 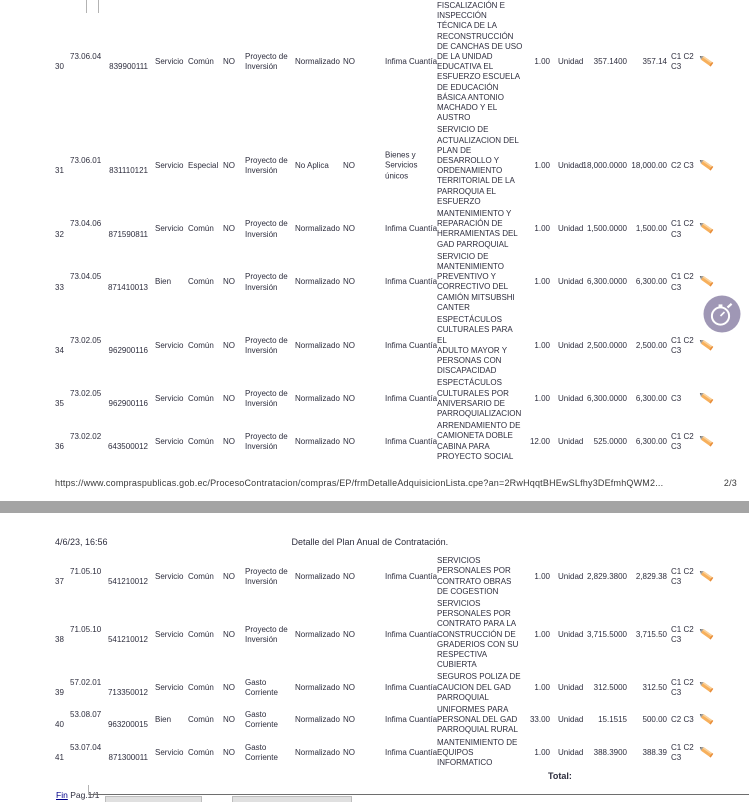 What do you see at coordinates (101, 582) in the screenshot?
I see `row-number-line: 37 541210012` at bounding box center [101, 582].